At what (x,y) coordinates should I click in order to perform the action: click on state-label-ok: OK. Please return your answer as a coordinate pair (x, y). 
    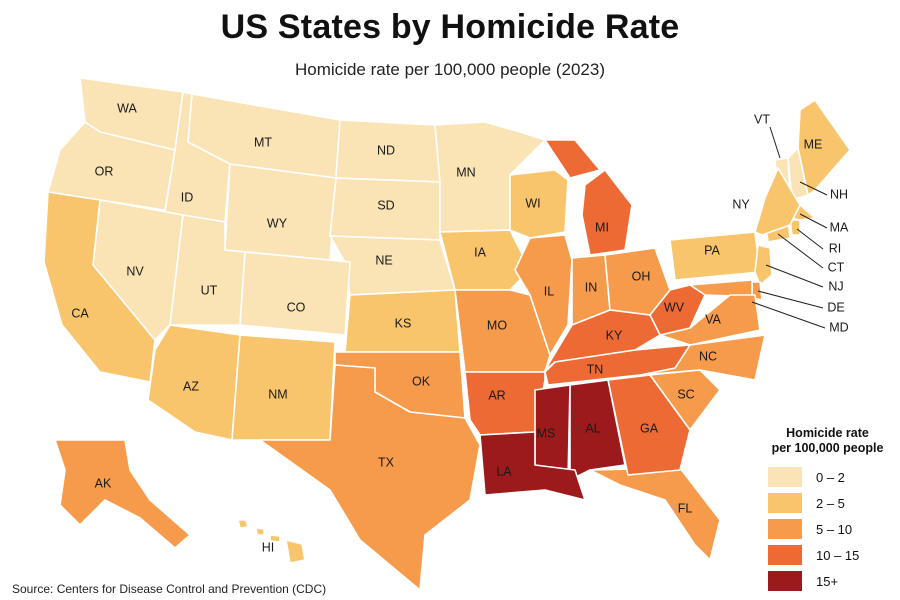
    Looking at the image, I should click on (421, 381).